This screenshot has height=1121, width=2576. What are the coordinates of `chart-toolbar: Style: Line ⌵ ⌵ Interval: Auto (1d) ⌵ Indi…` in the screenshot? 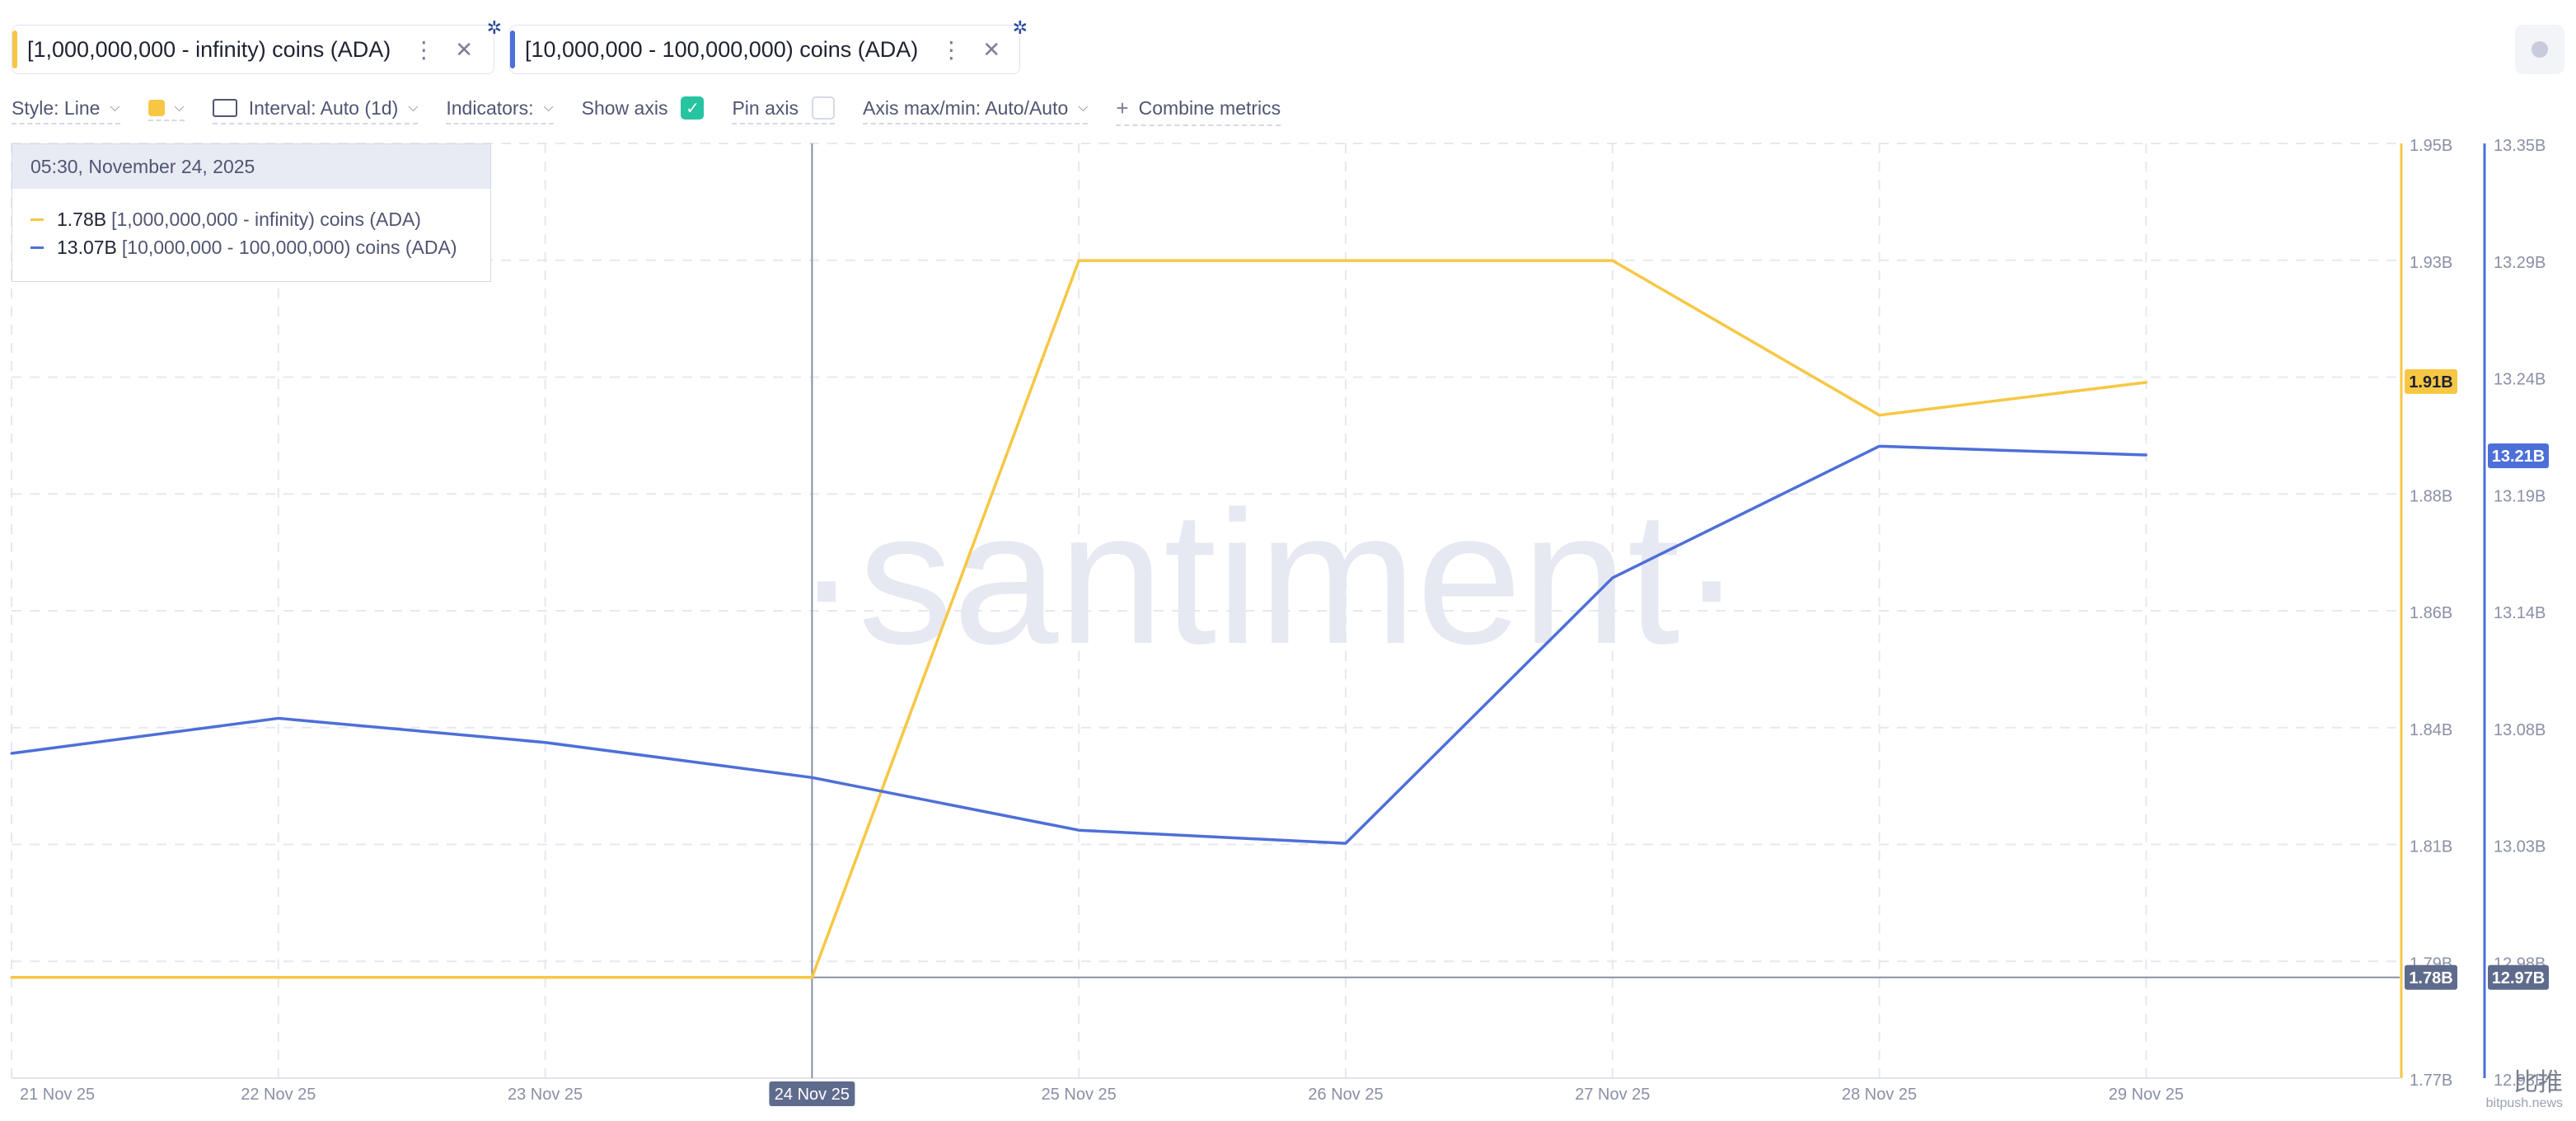 It's located at (660, 110).